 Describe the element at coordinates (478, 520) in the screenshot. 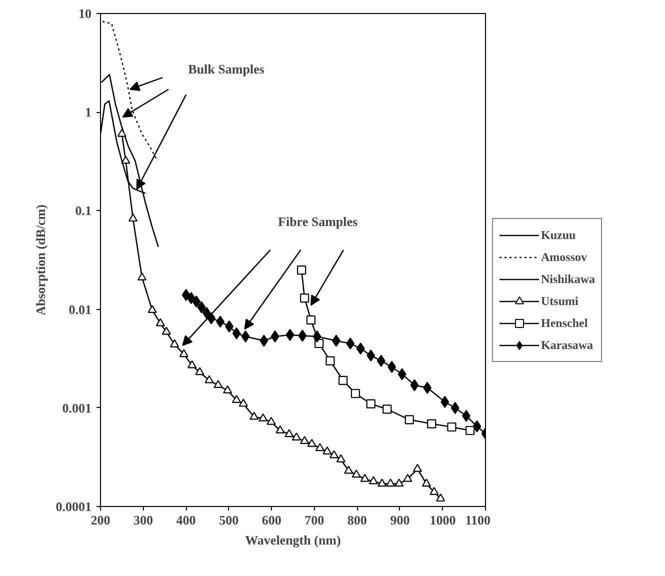

I see `x-tick-label: 1100` at that location.